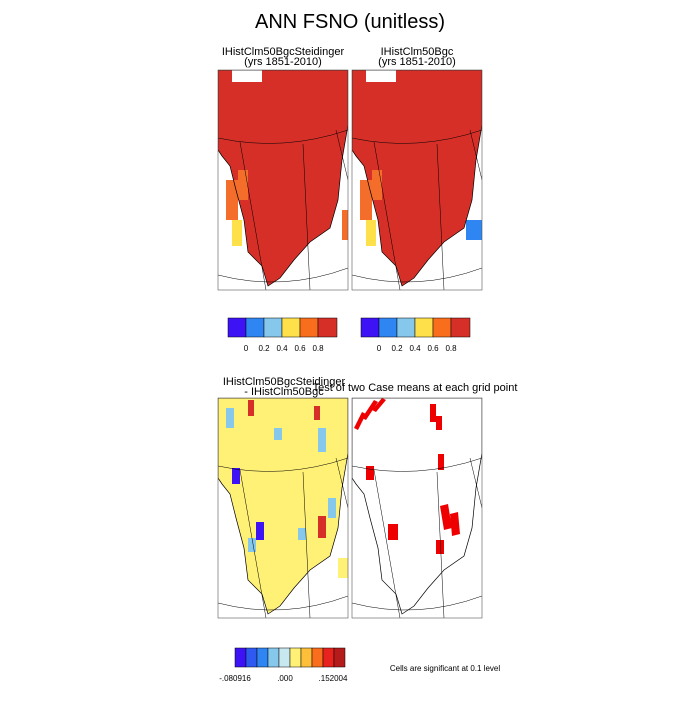 The width and height of the screenshot is (700, 705). I want to click on graticule, so click(417, 537).